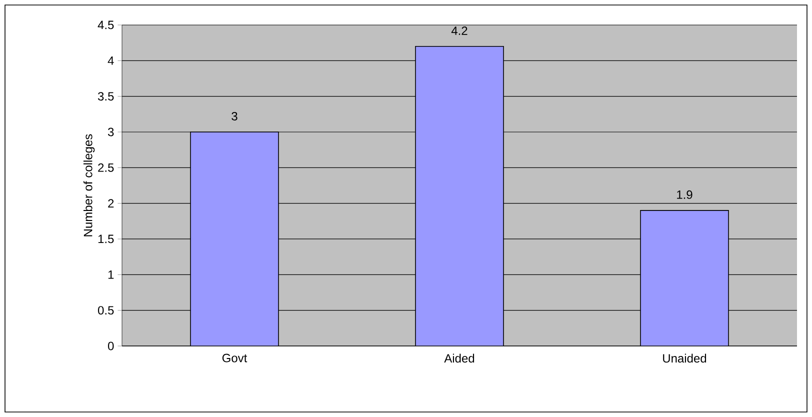 The height and width of the screenshot is (417, 812). Describe the element at coordinates (684, 194) in the screenshot. I see `data-label: 1.9` at that location.